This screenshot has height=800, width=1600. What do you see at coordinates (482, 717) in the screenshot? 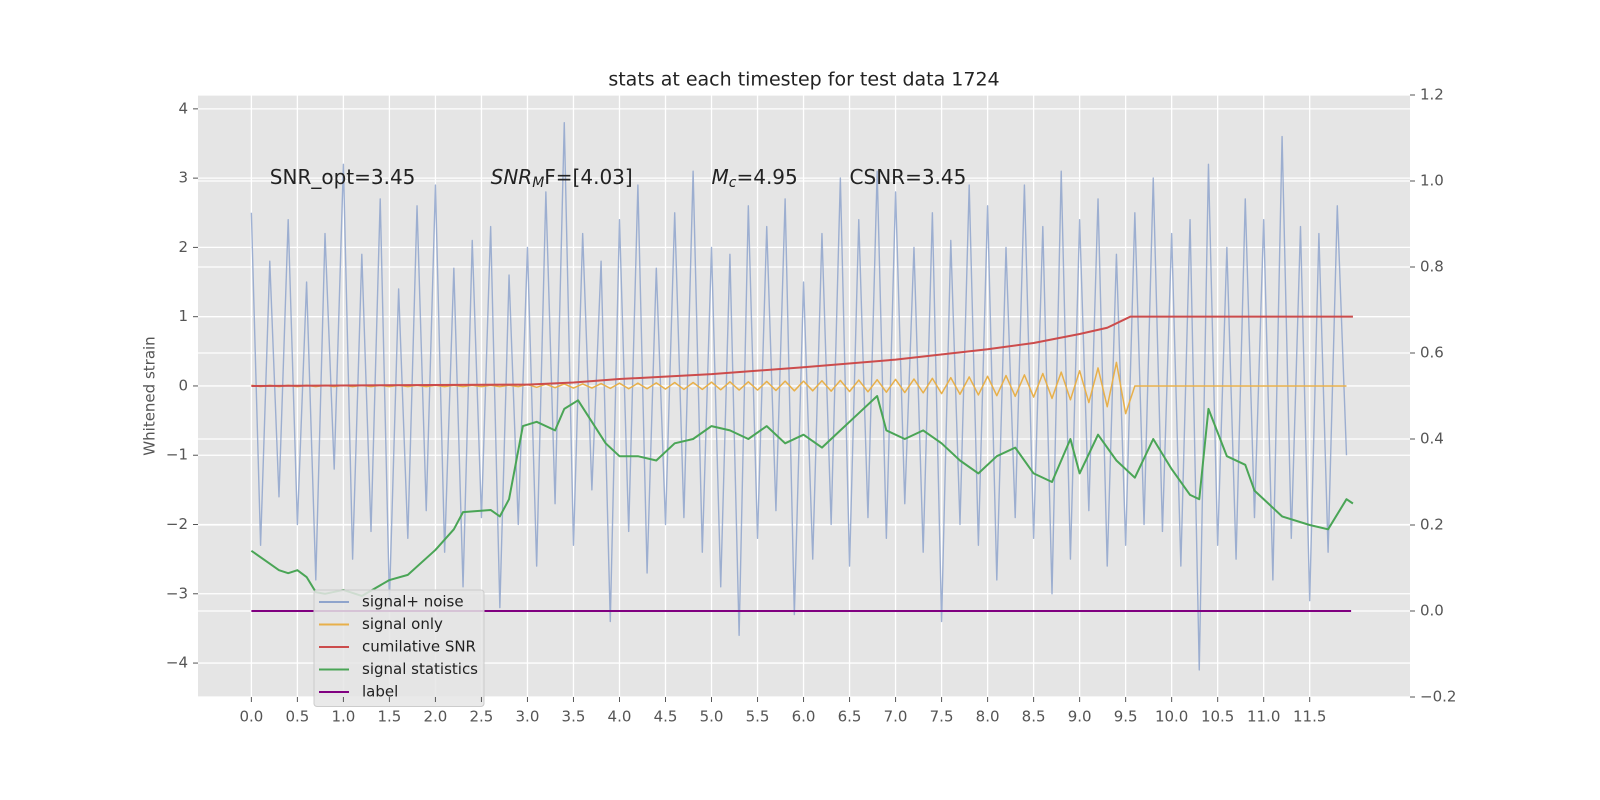
I see `x-tick-label: 2.5` at bounding box center [482, 717].